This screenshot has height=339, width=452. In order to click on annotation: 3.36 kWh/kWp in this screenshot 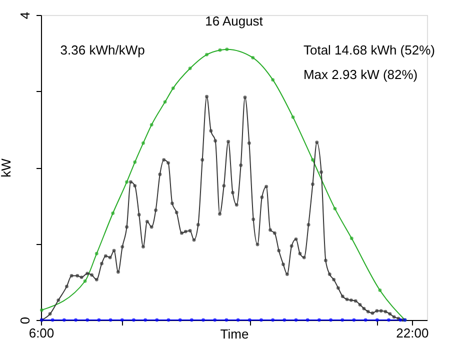, I will do `click(102, 50)`.